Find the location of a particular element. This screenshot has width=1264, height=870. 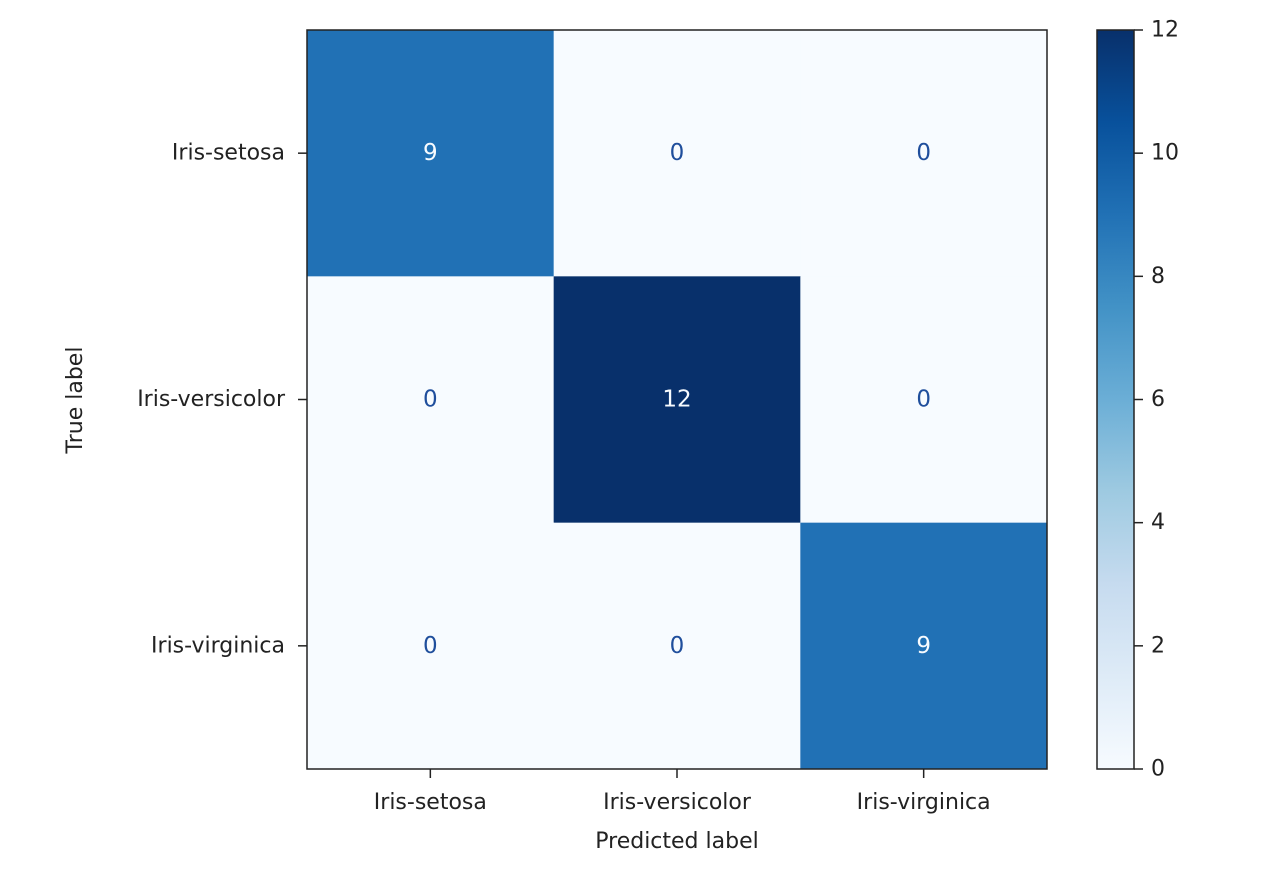

x-tick-label-1: Iris-versicolor is located at coordinates (677, 802).